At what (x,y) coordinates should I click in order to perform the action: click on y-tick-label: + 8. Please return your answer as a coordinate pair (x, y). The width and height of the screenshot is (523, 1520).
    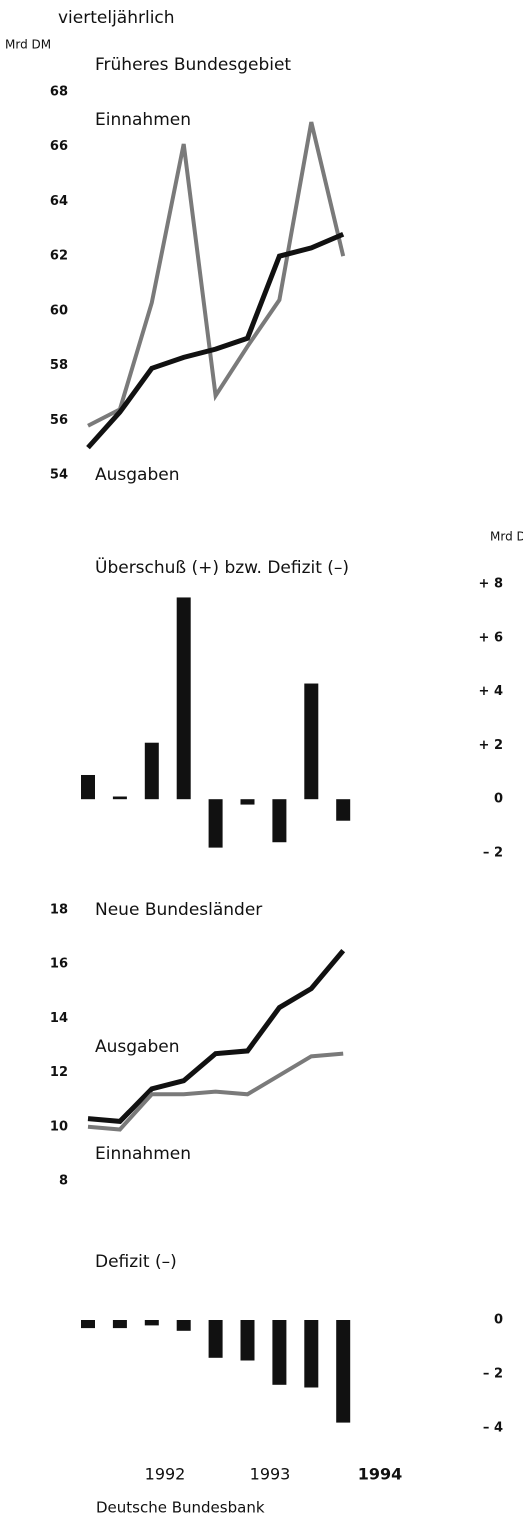
    Looking at the image, I should click on (491, 584).